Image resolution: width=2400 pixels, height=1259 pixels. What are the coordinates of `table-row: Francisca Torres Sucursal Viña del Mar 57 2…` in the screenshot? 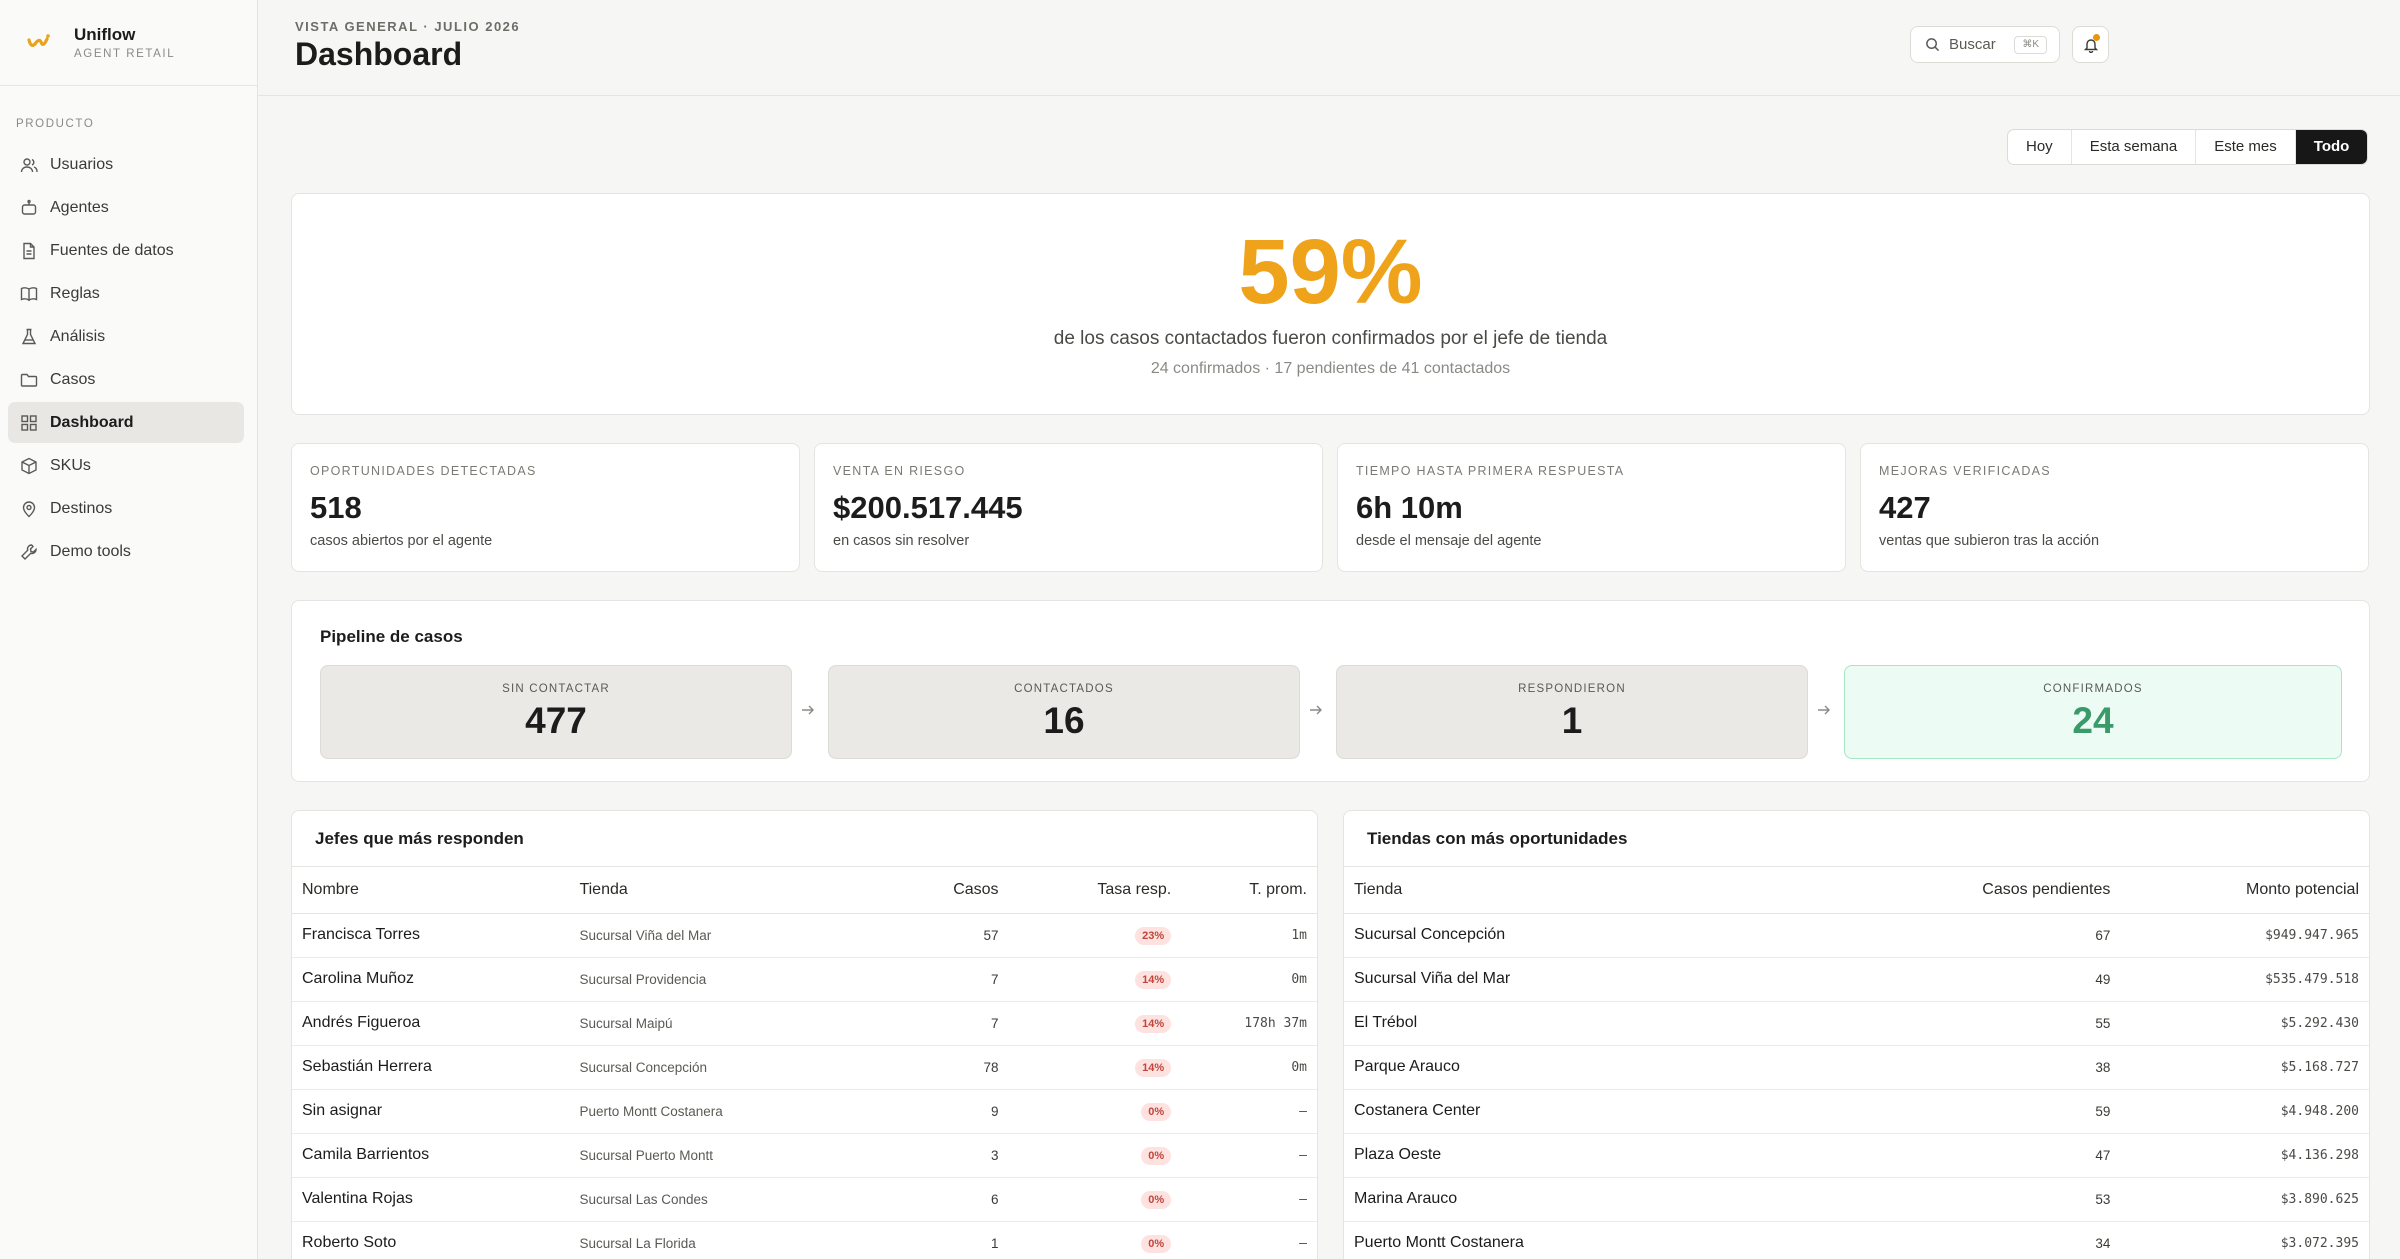 It's located at (804, 935).